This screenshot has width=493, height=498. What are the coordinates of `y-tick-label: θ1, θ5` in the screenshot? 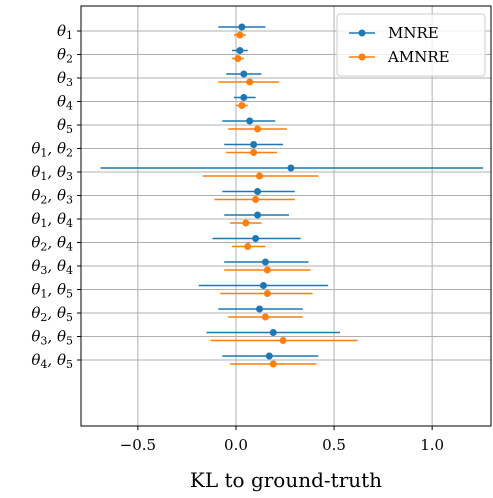 It's located at (52, 291).